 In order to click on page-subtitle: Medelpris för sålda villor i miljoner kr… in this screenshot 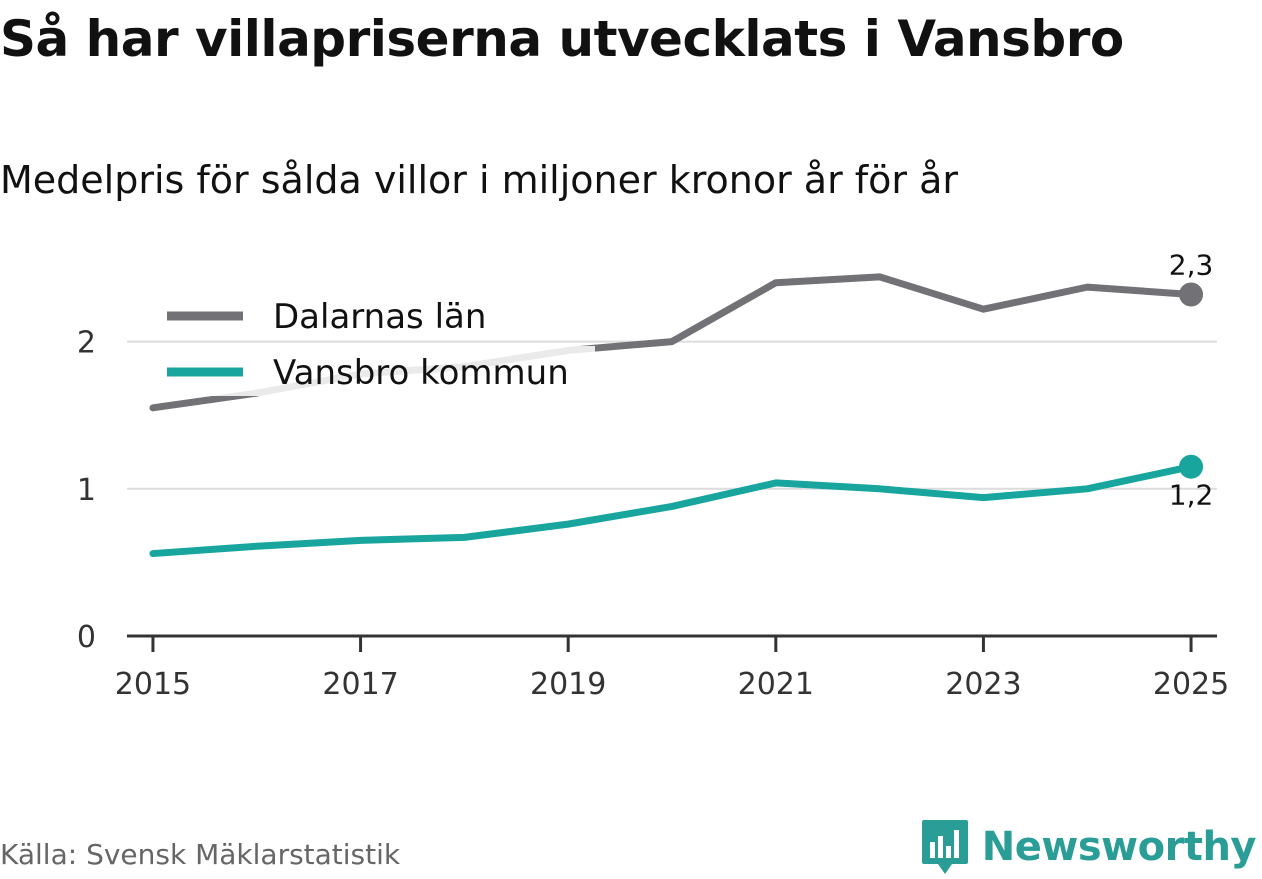, I will do `click(479, 180)`.